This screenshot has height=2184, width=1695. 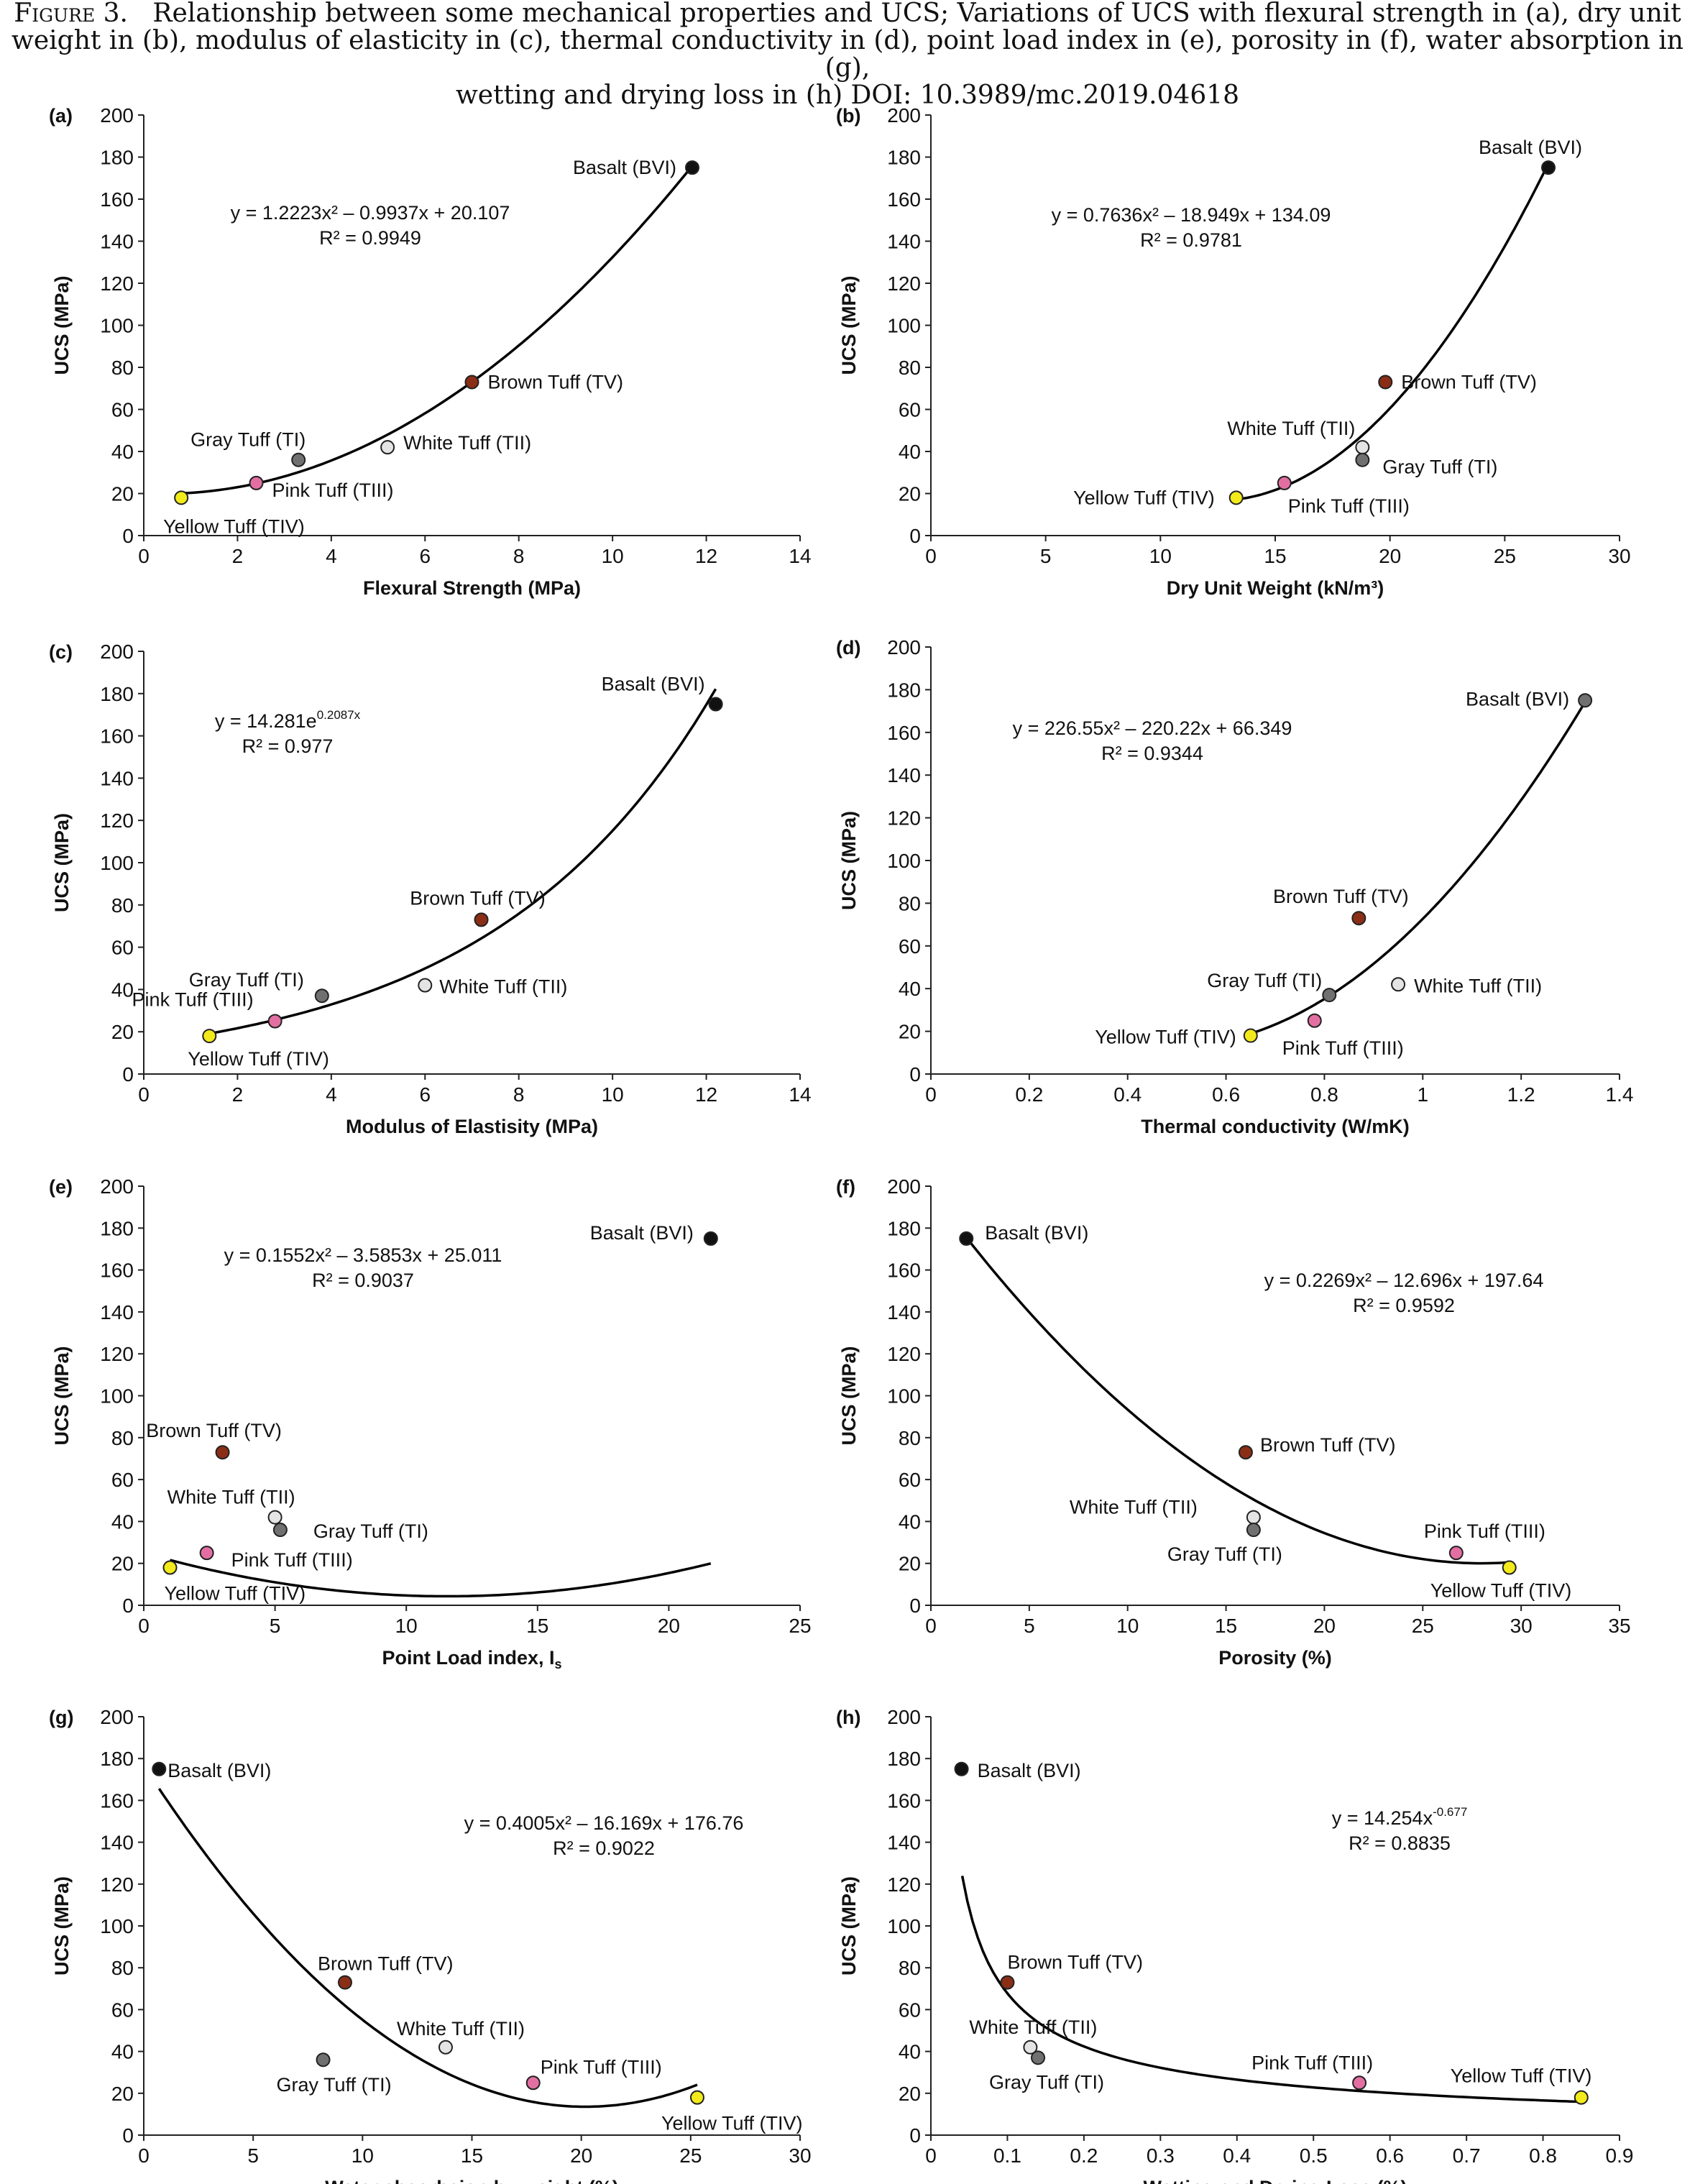 What do you see at coordinates (848, 1717) in the screenshot?
I see `panel-label: (h)` at bounding box center [848, 1717].